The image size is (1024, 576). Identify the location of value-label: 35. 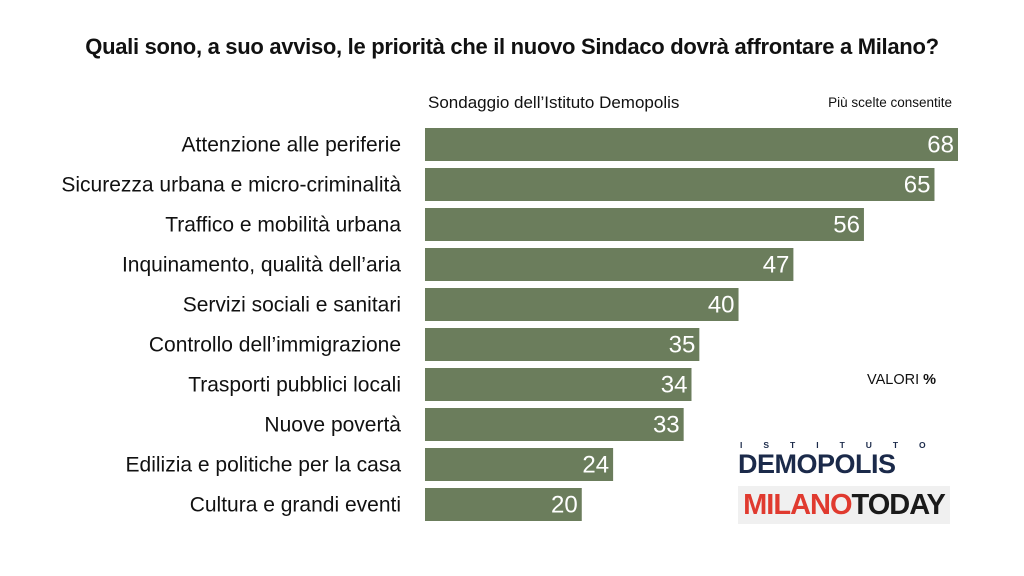
(682, 345).